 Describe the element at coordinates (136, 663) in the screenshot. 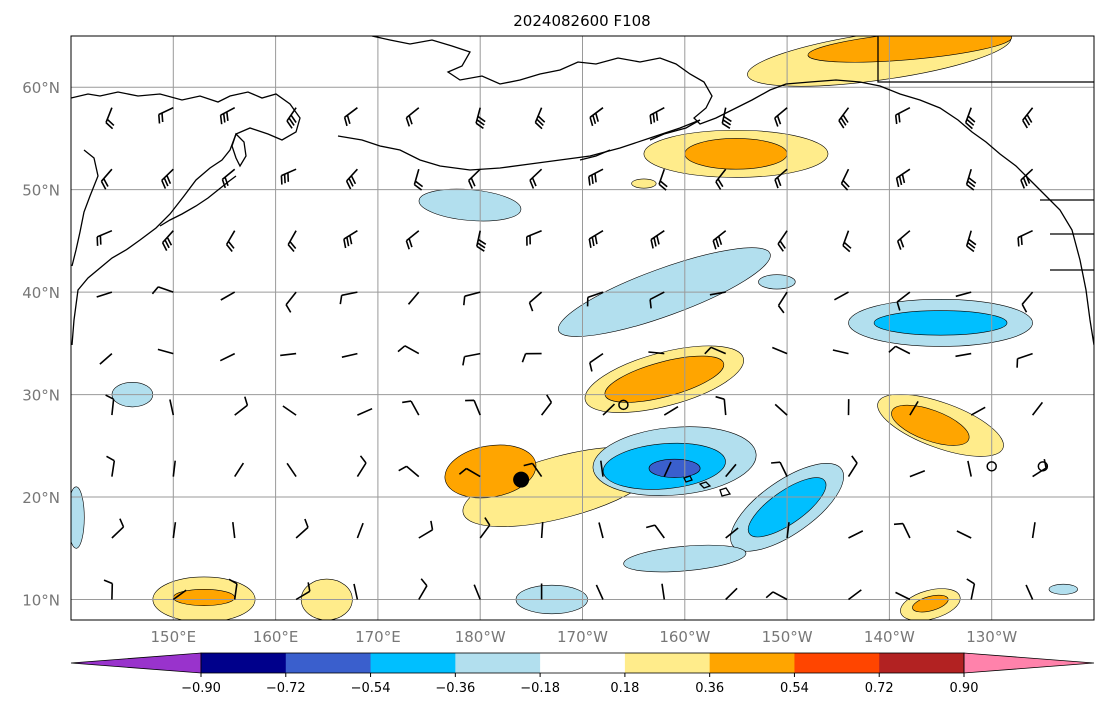

I see `colorbar-under-triangle` at that location.